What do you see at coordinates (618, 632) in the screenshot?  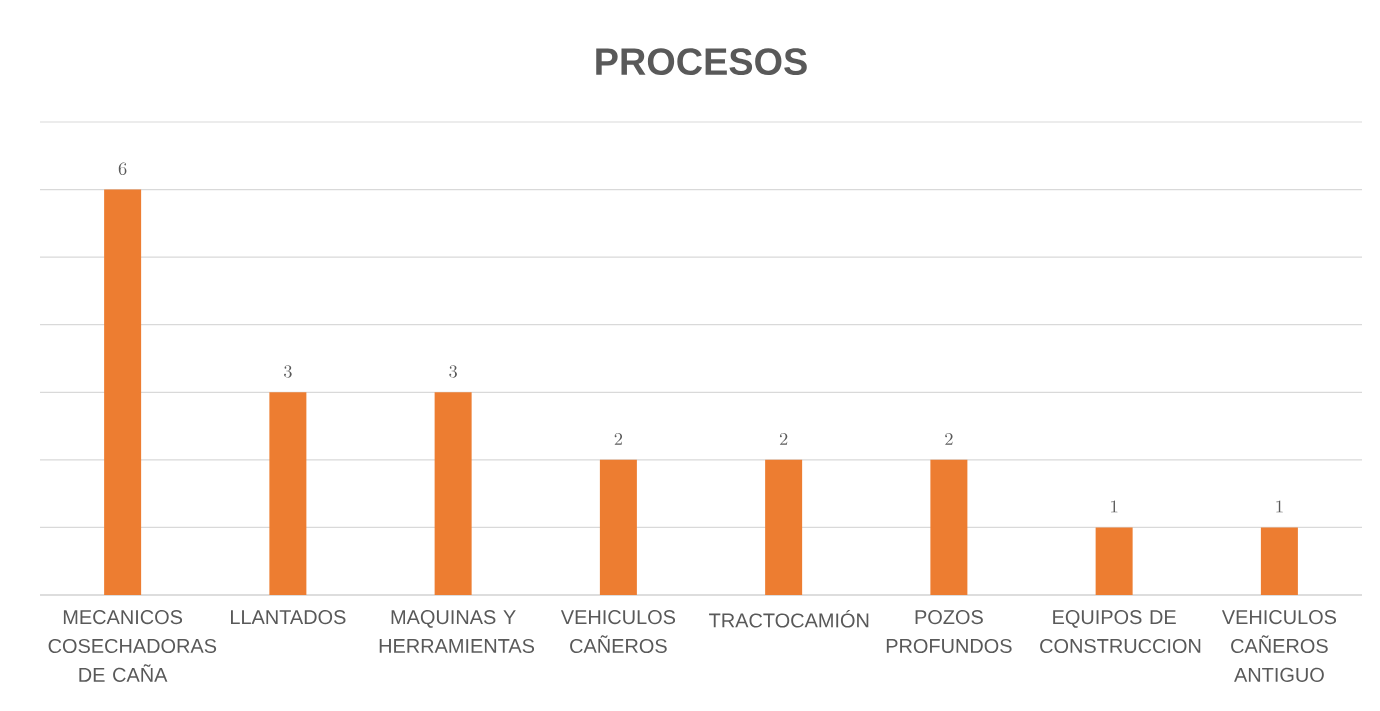 I see `x-tick-label: VEHICULOS CAÑEROS` at bounding box center [618, 632].